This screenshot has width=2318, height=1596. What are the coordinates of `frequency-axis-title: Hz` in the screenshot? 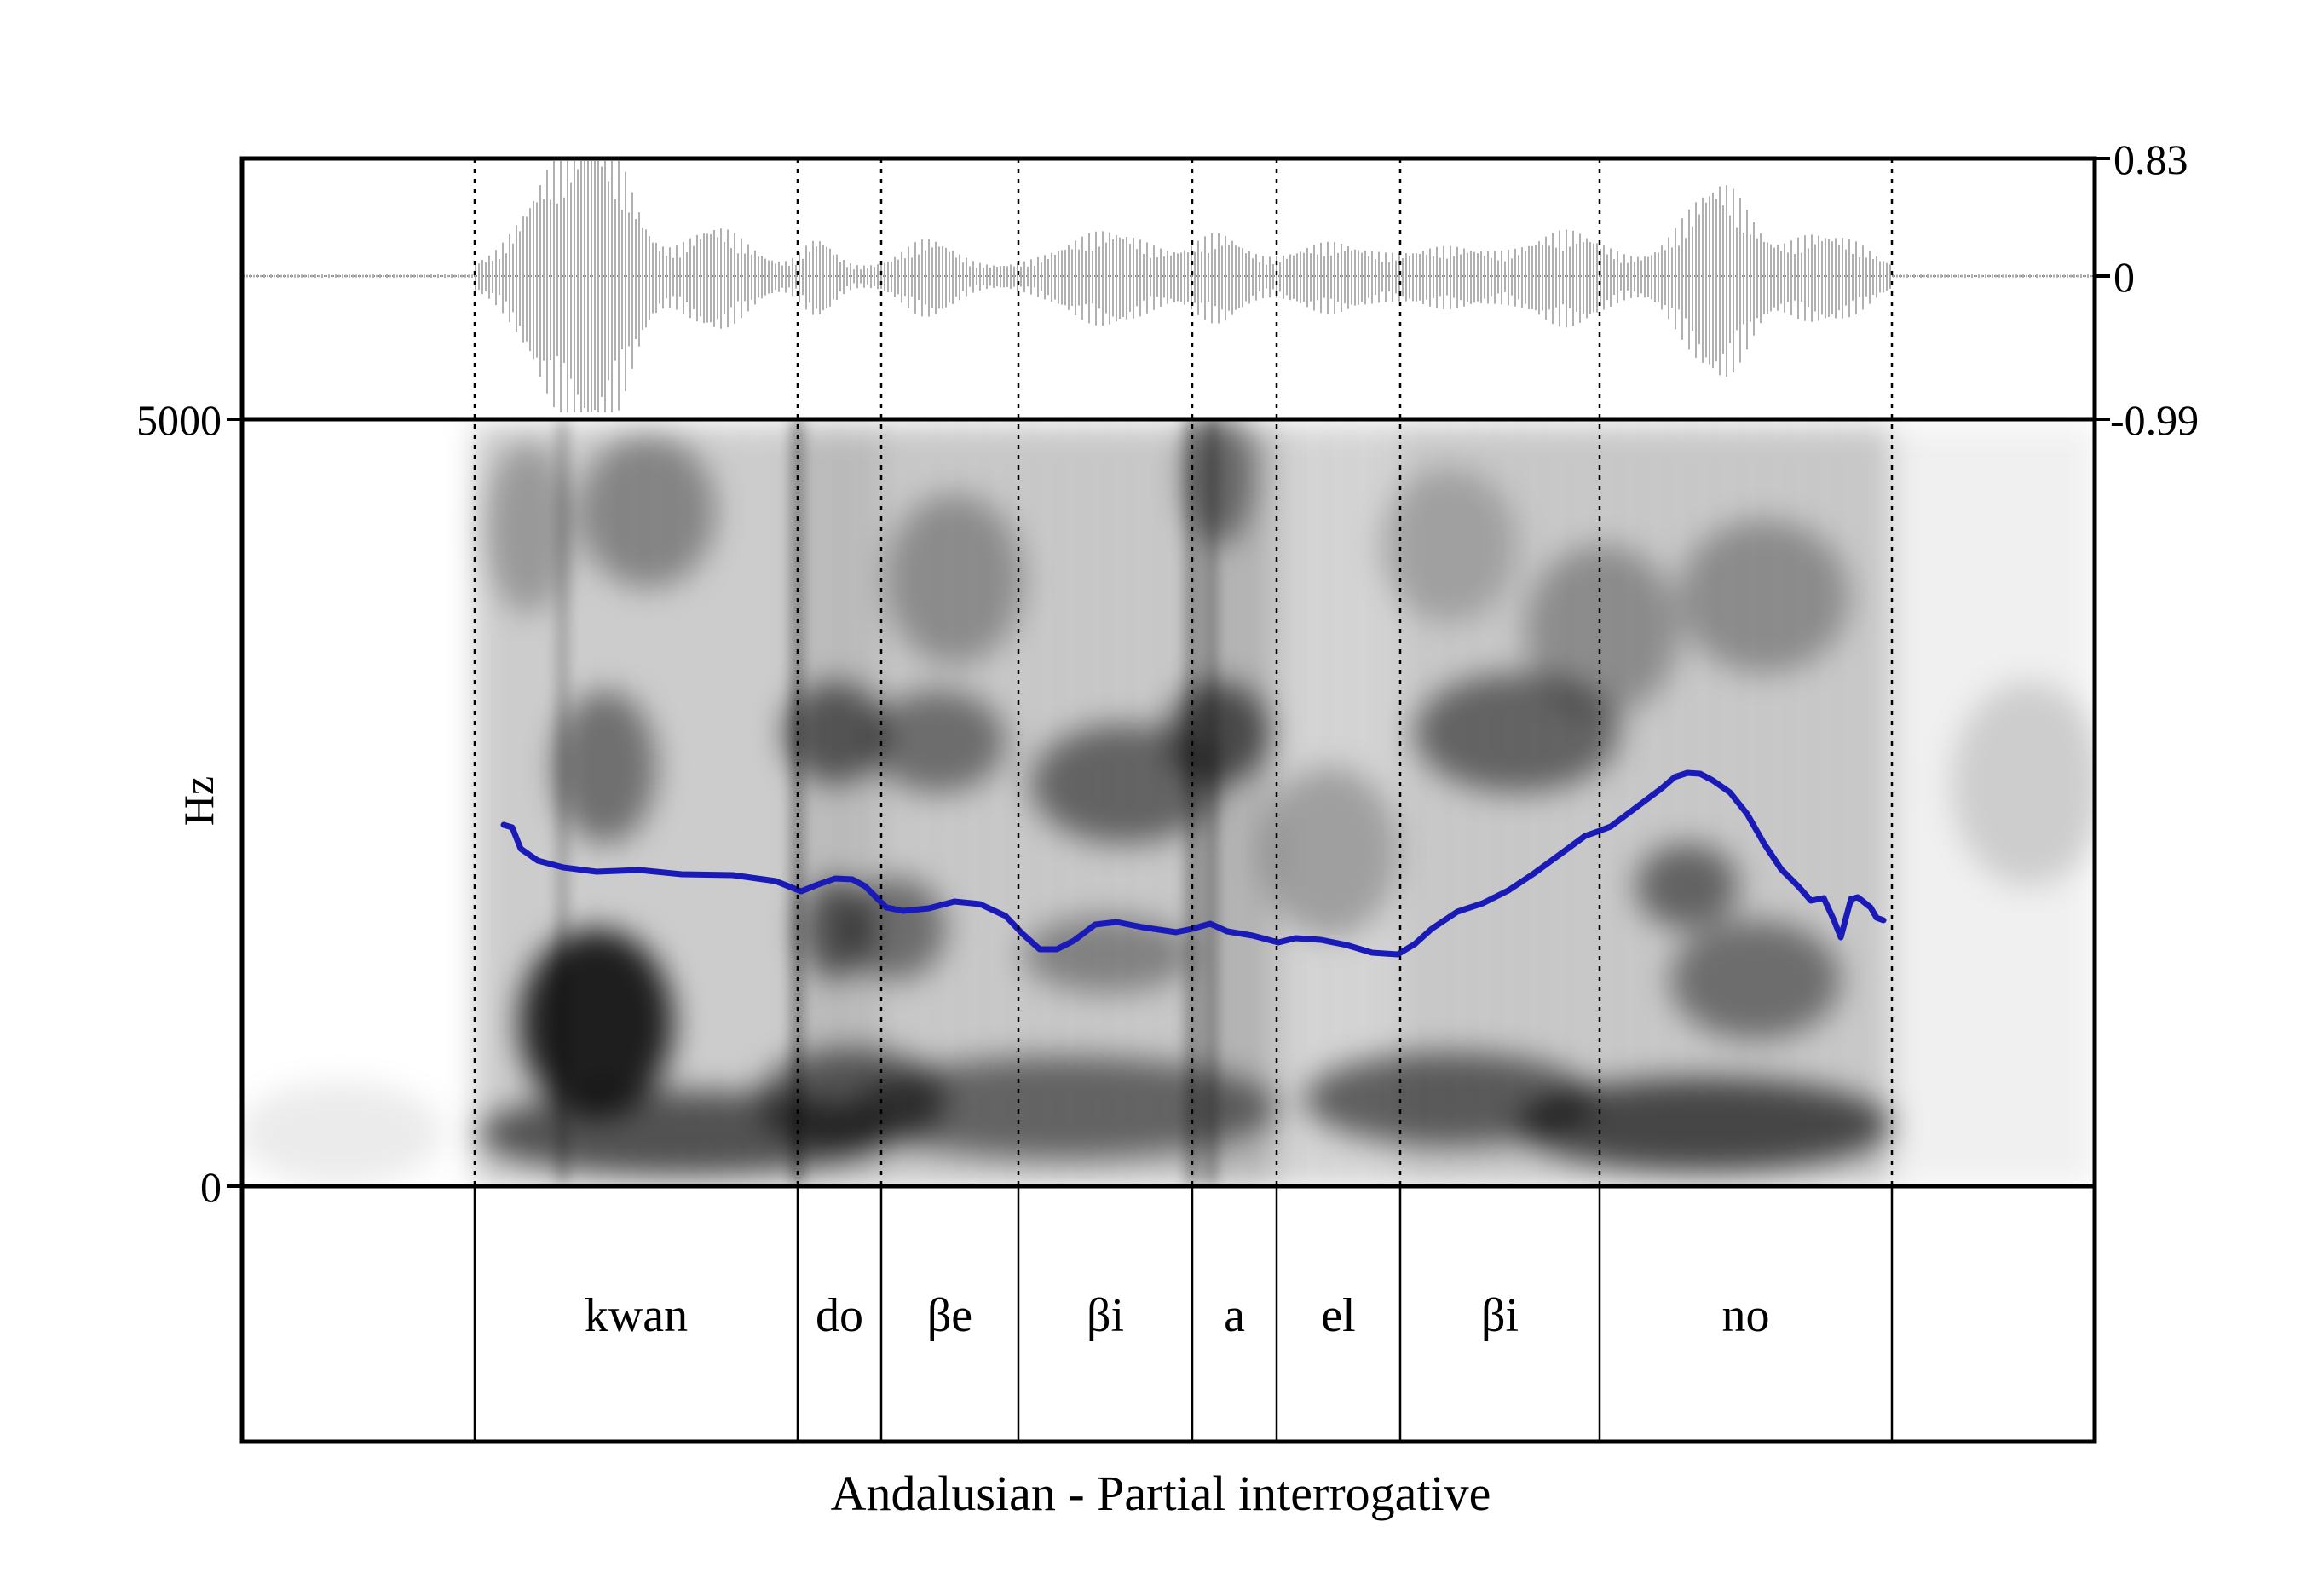 It's located at (198, 801).